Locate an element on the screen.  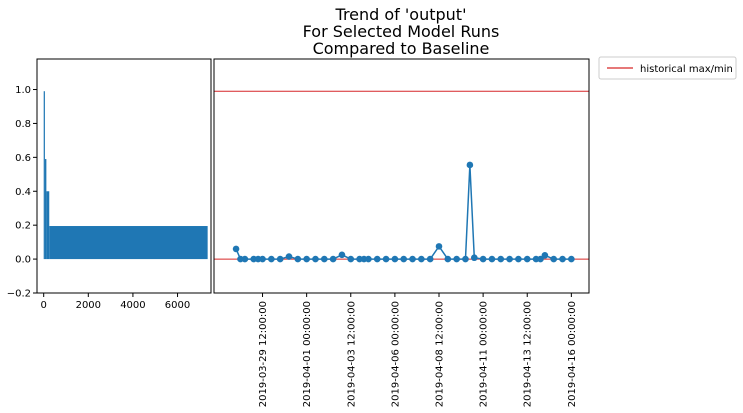
trend-x-tick-label: 2019-04-13 12:00:00 is located at coordinates (528, 354).